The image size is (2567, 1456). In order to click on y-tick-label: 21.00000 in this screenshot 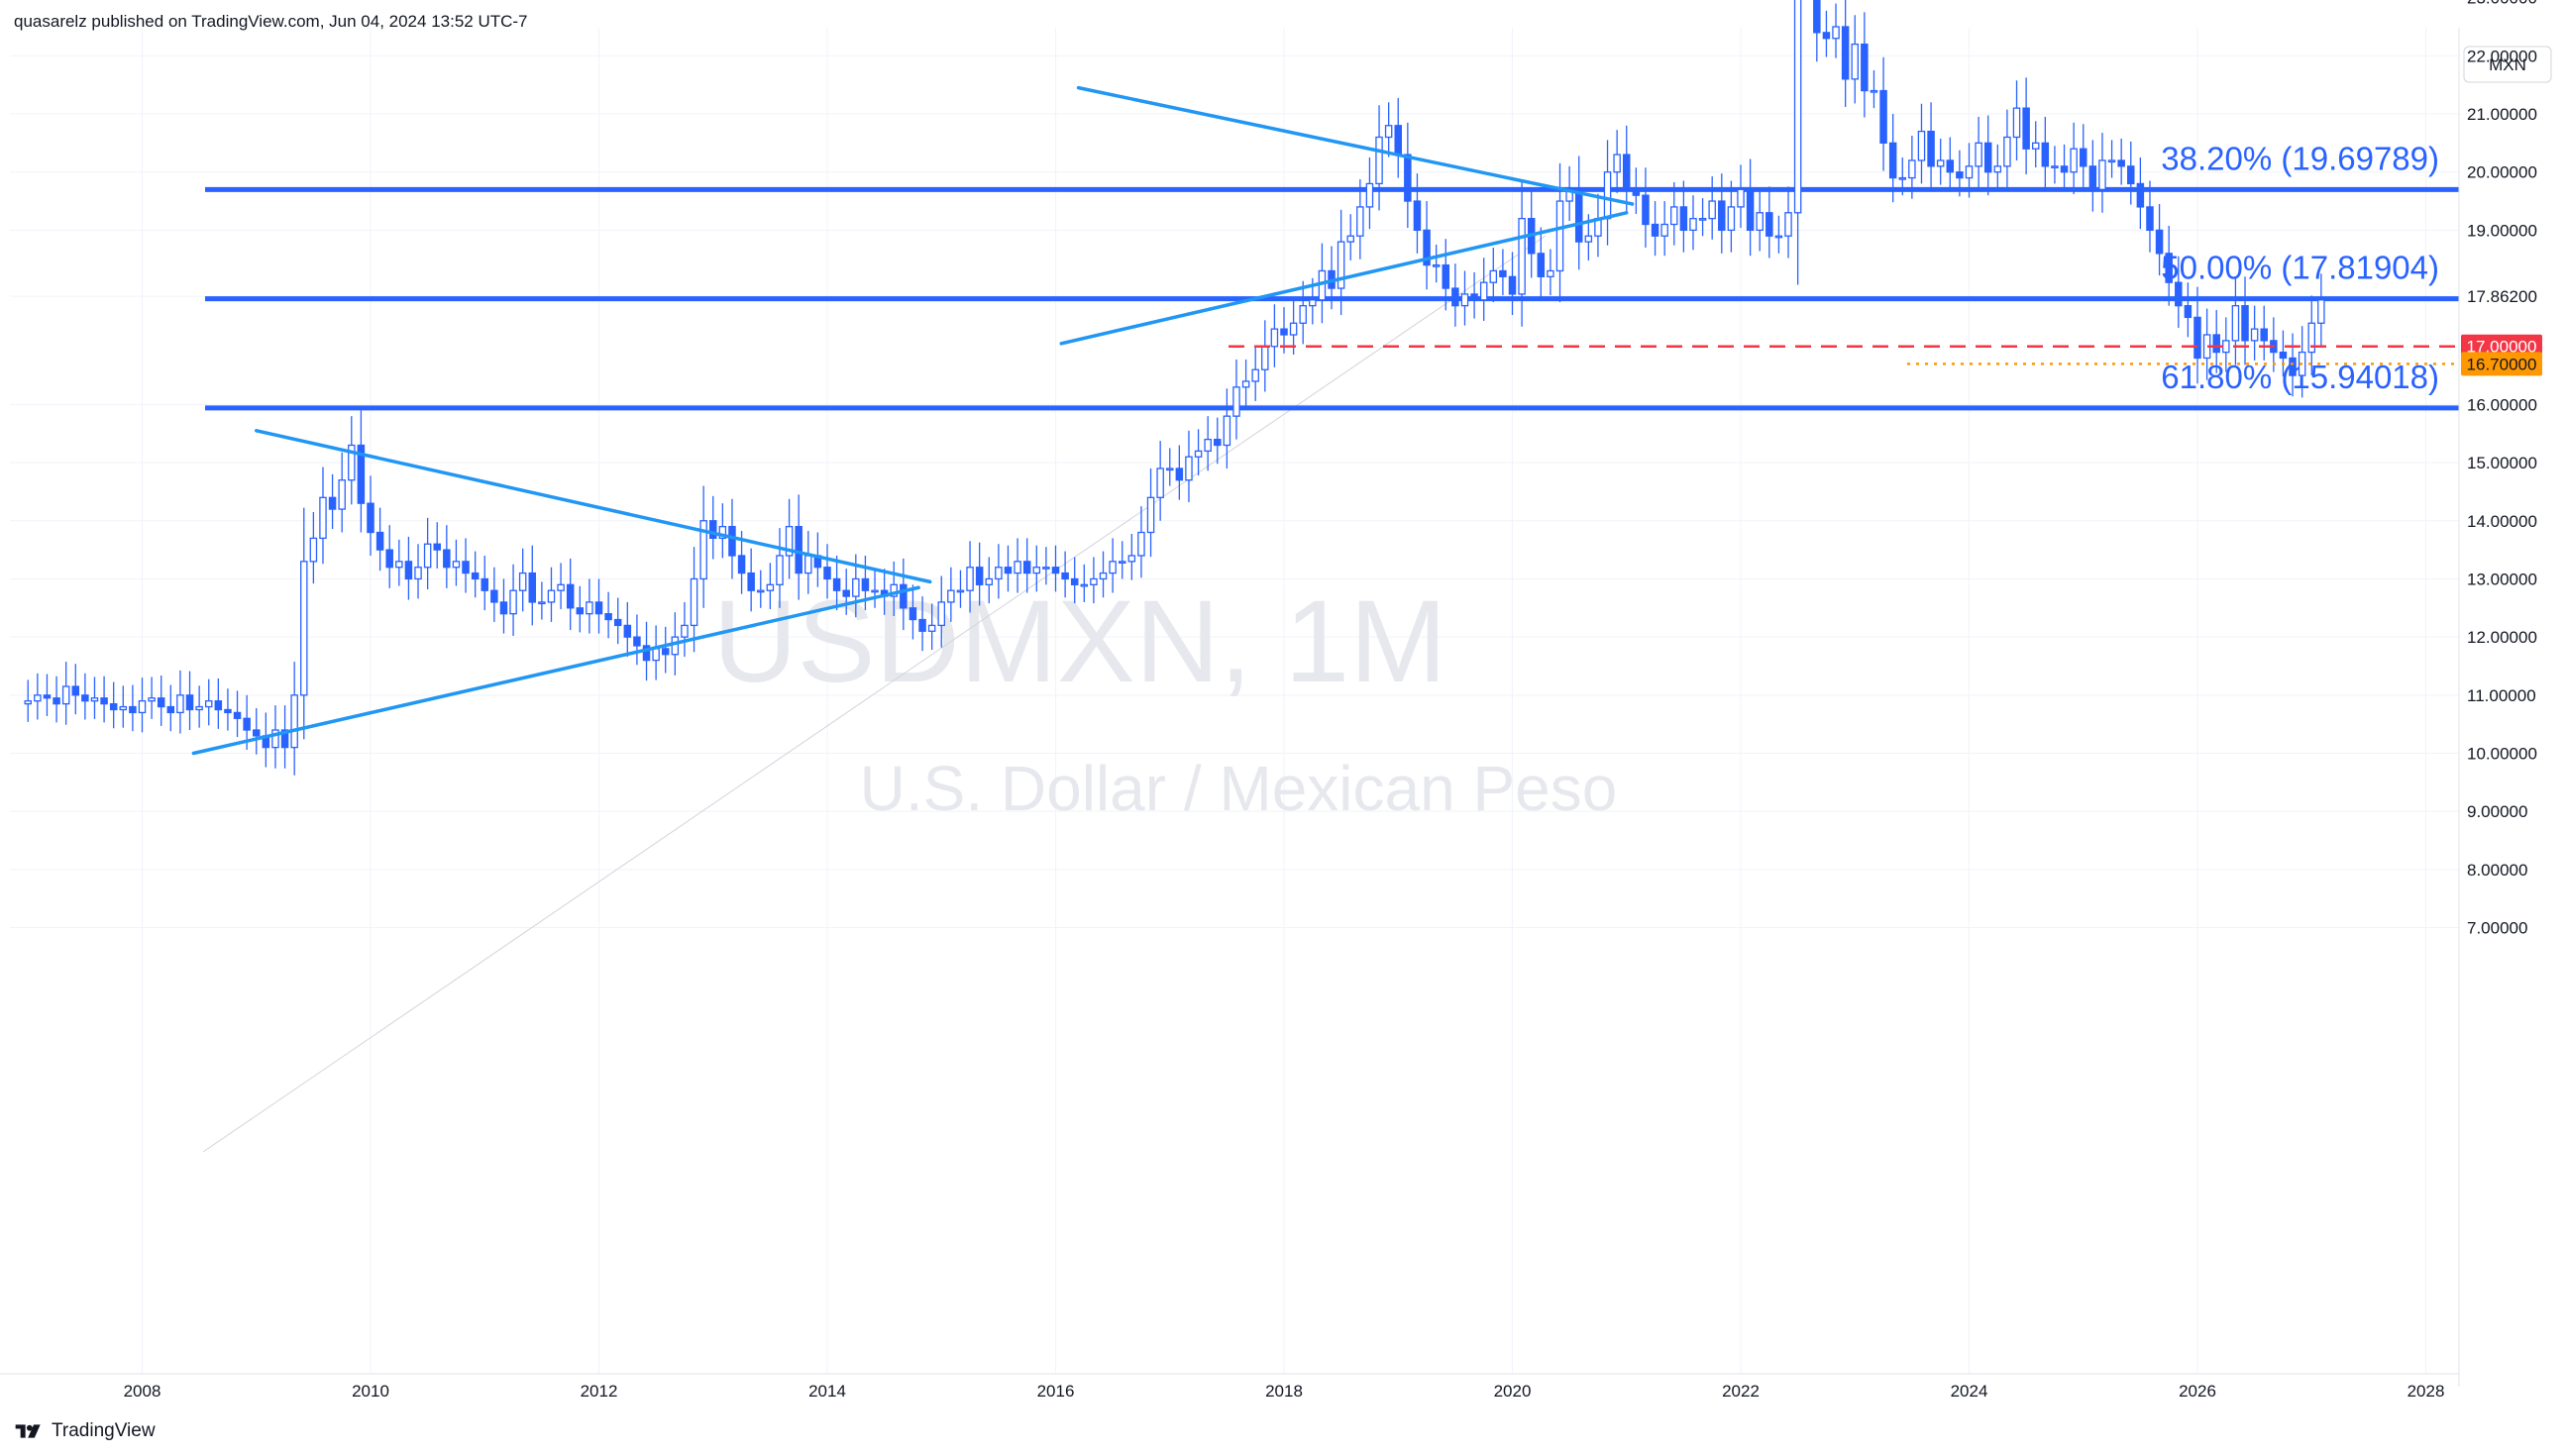, I will do `click(2502, 114)`.